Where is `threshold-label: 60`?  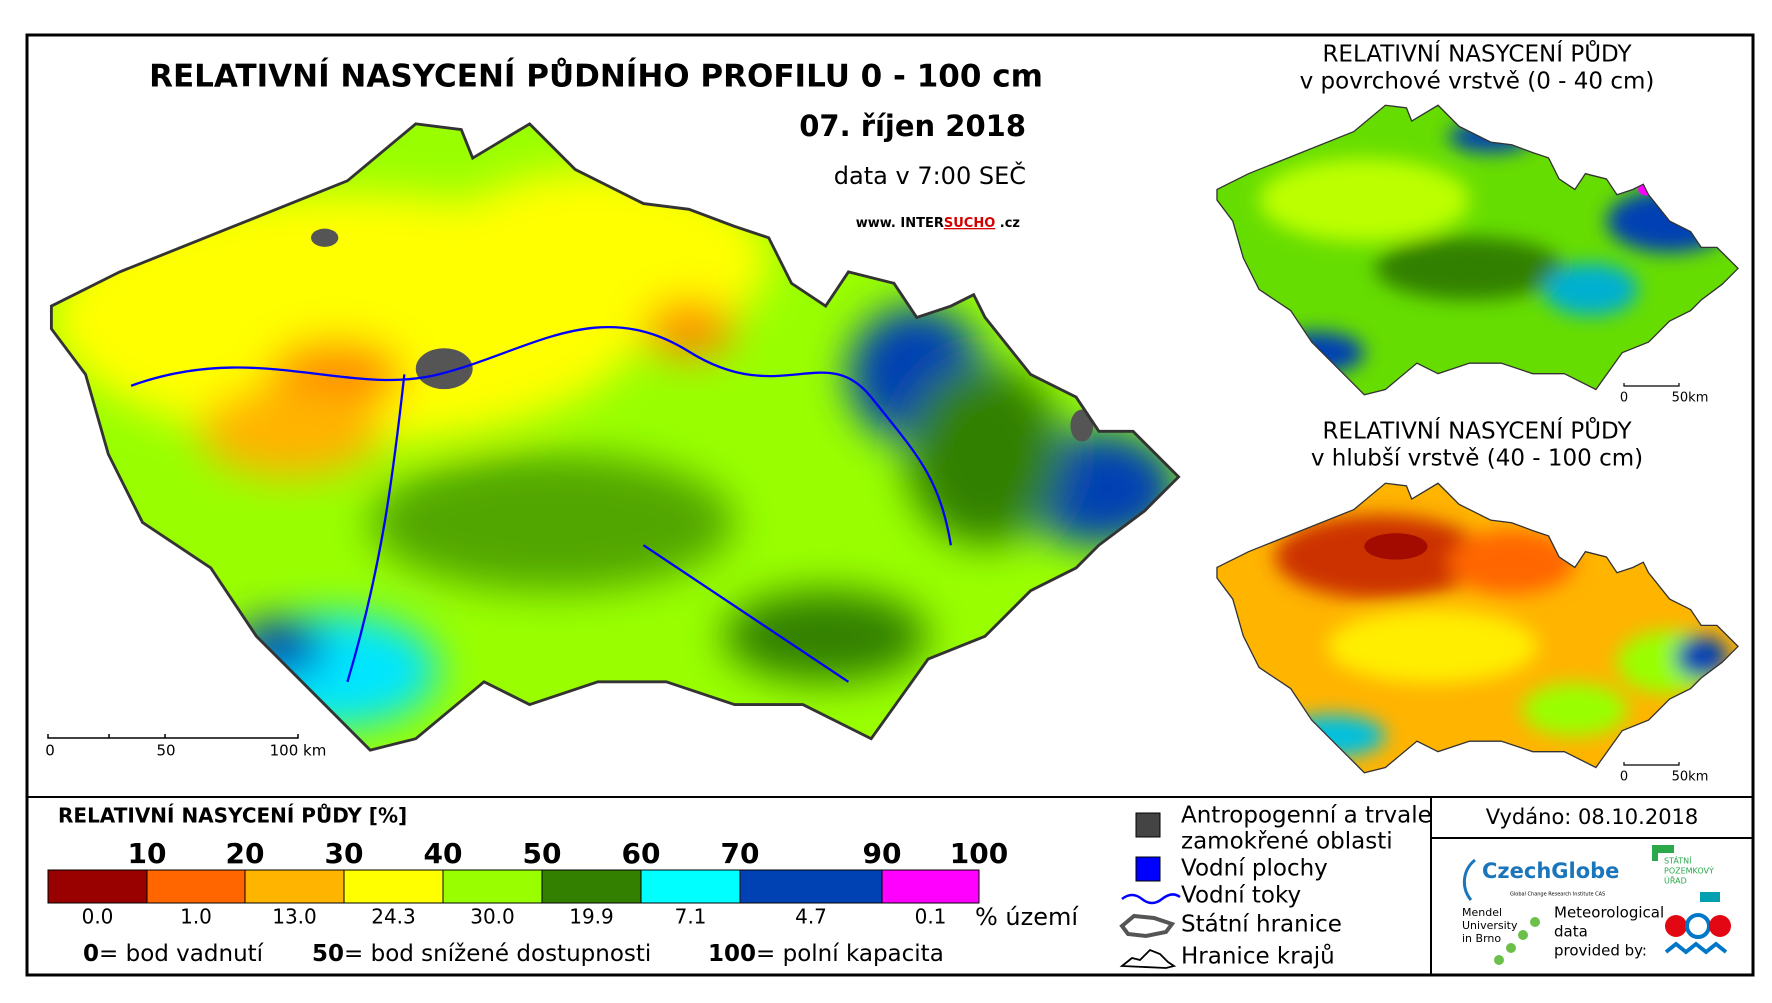
threshold-label: 60 is located at coordinates (641, 853).